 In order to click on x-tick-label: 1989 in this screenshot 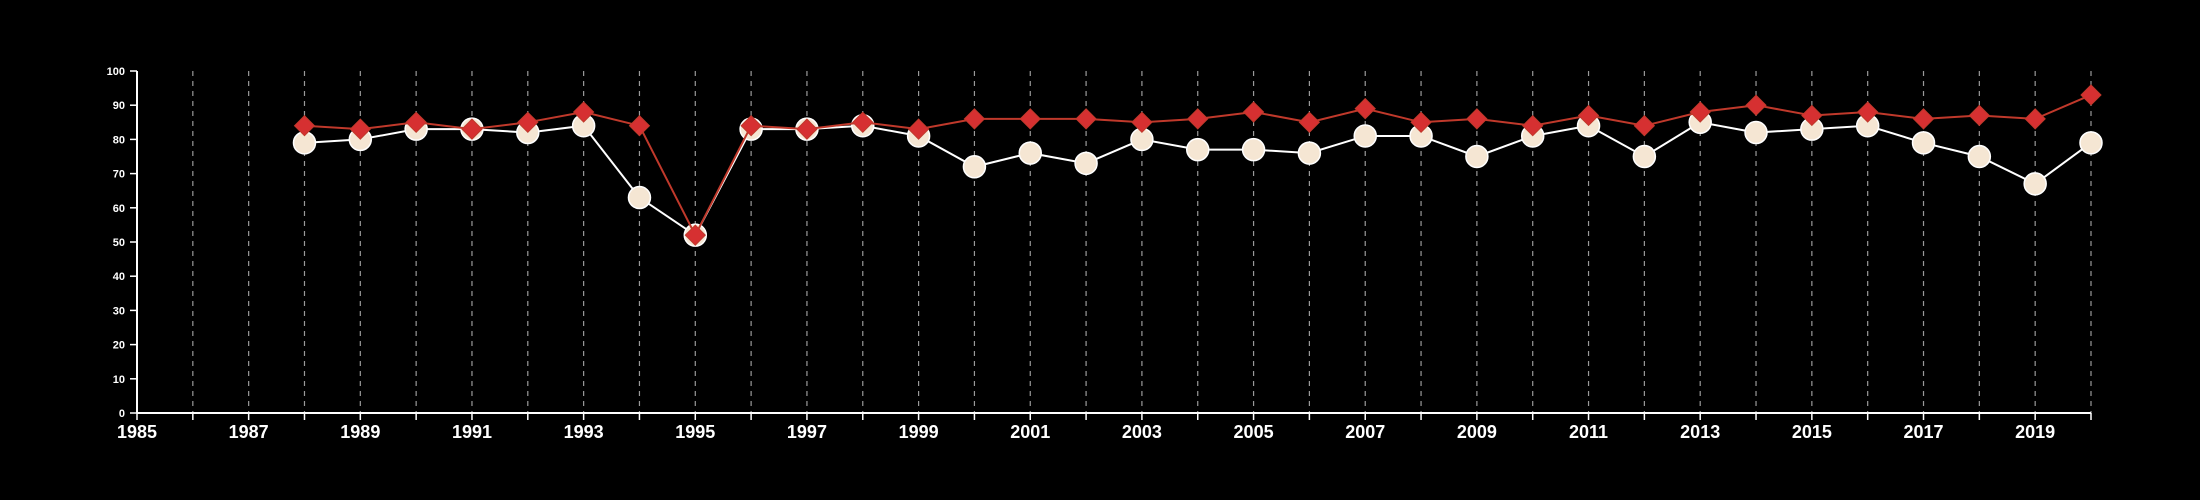, I will do `click(360, 432)`.